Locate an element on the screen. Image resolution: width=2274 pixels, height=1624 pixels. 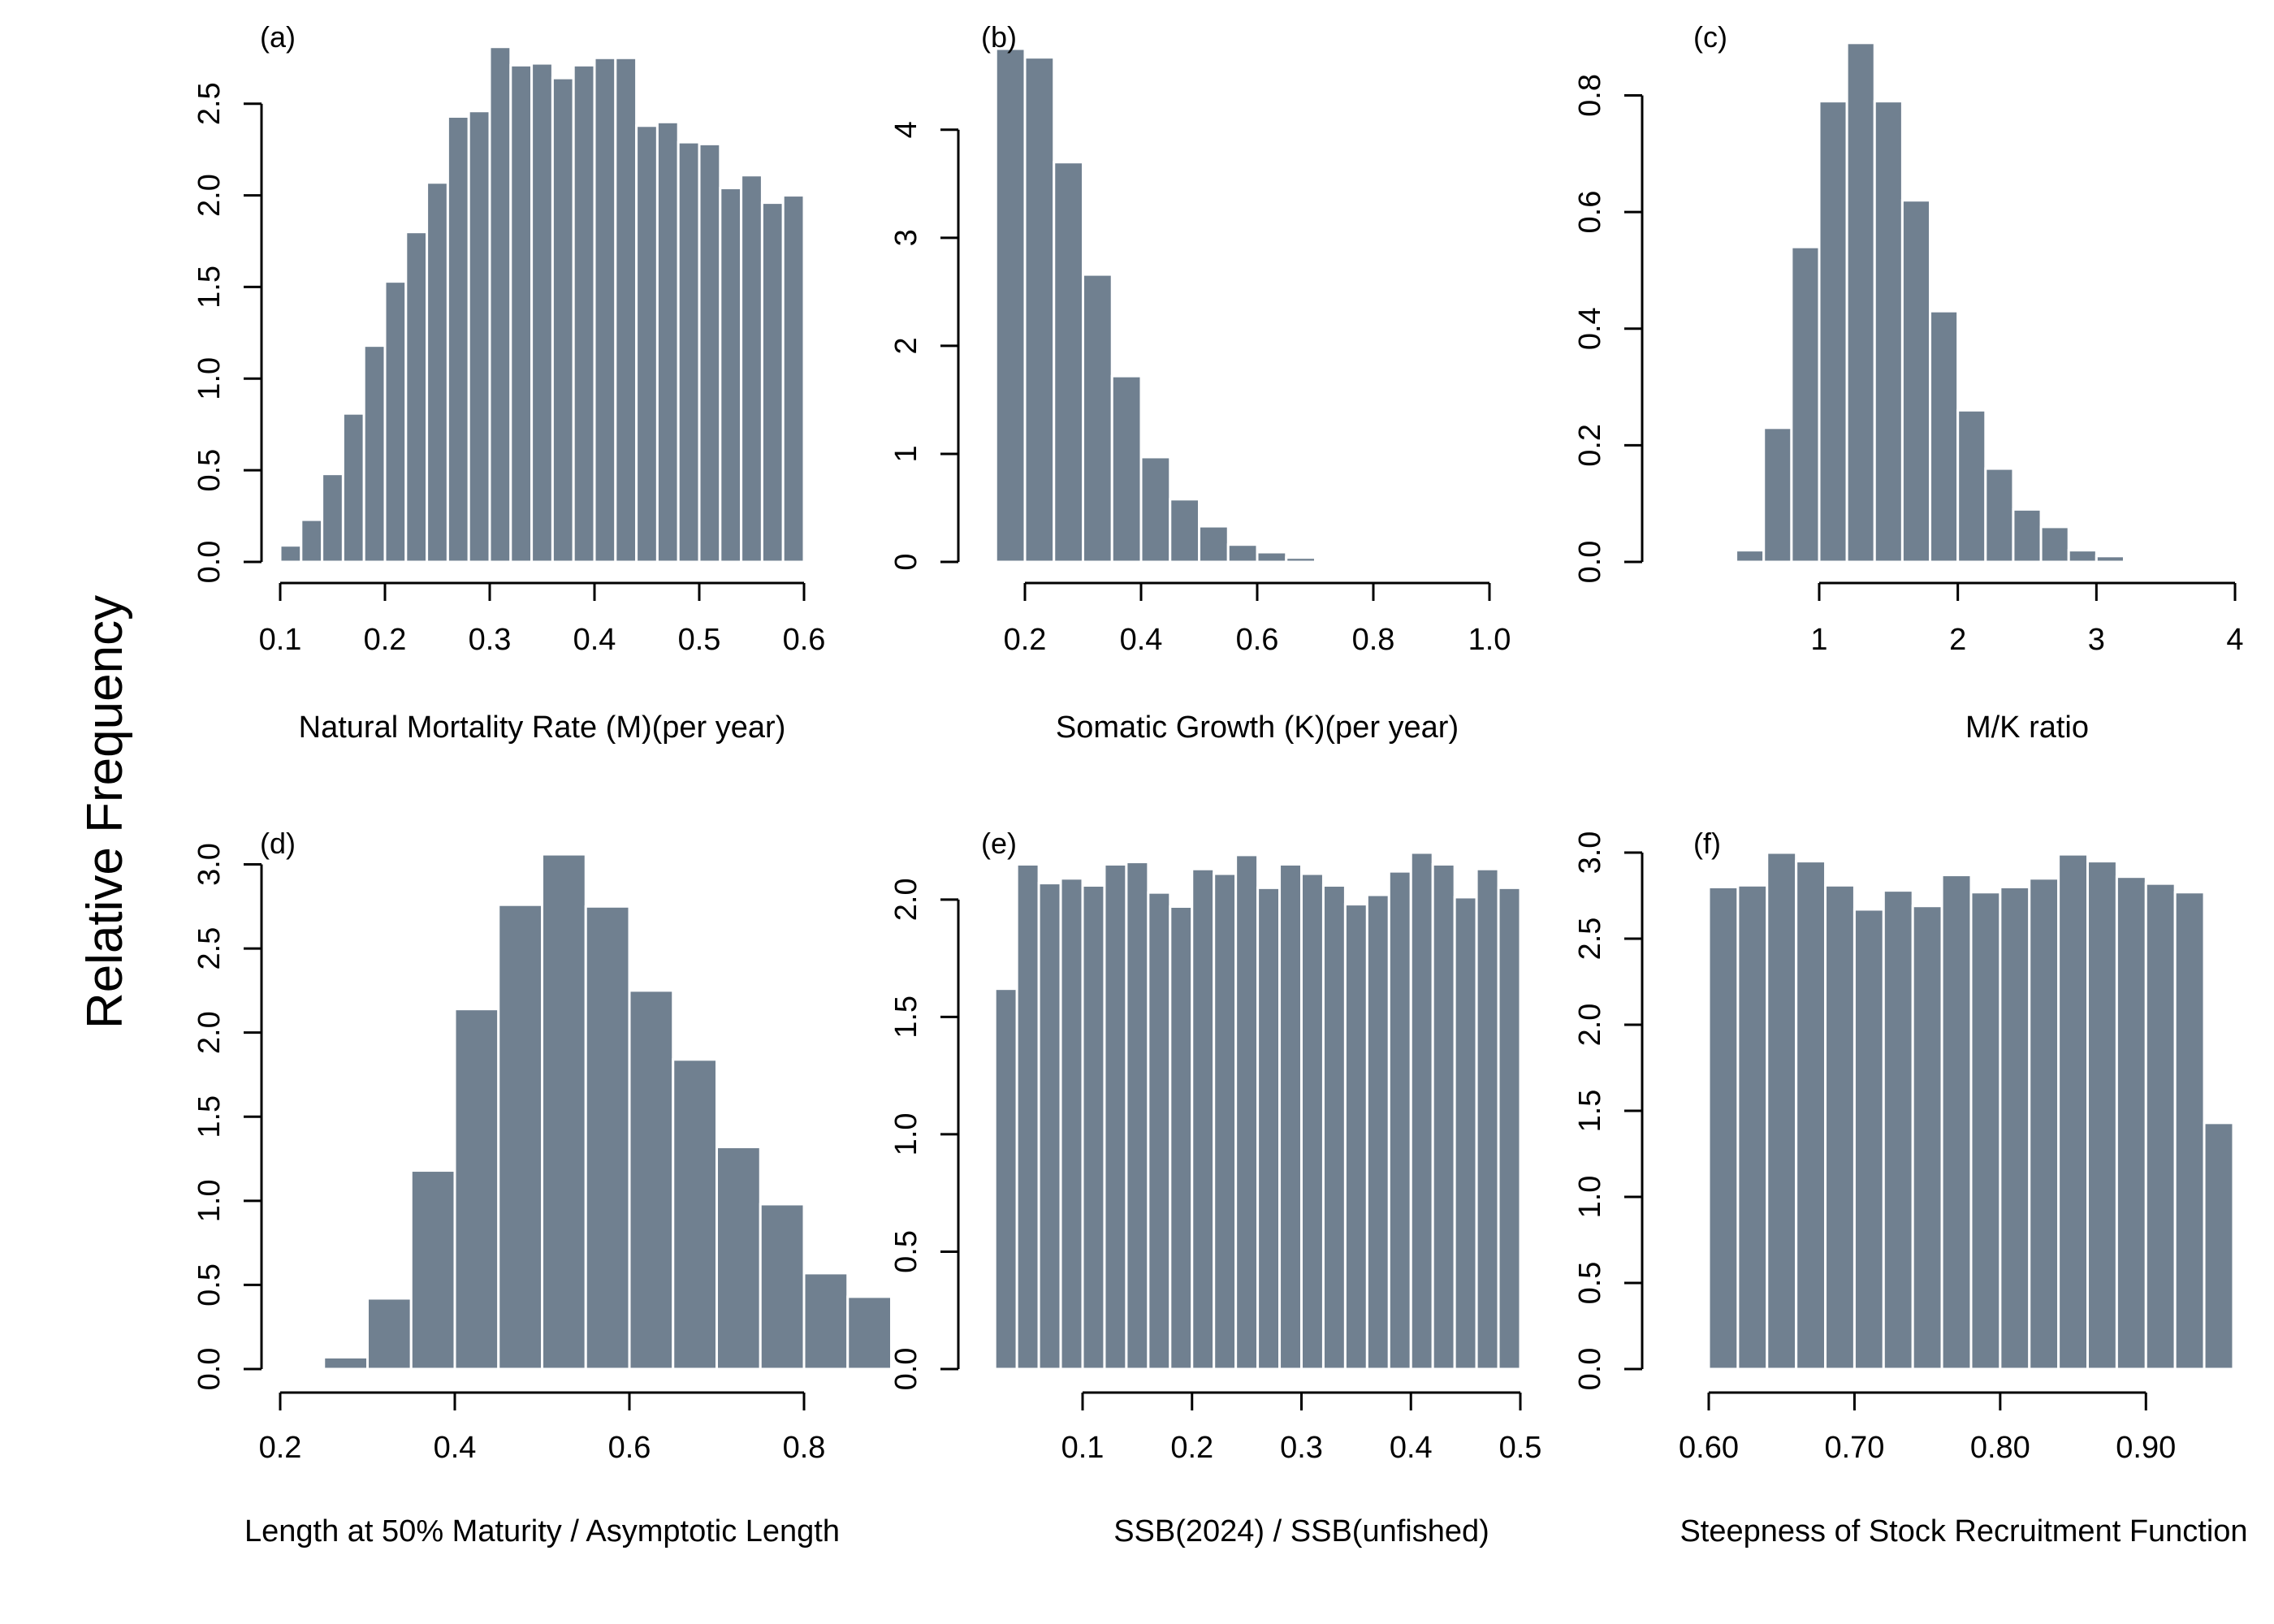
y-tick-label: 0.4 is located at coordinates (1590, 328).